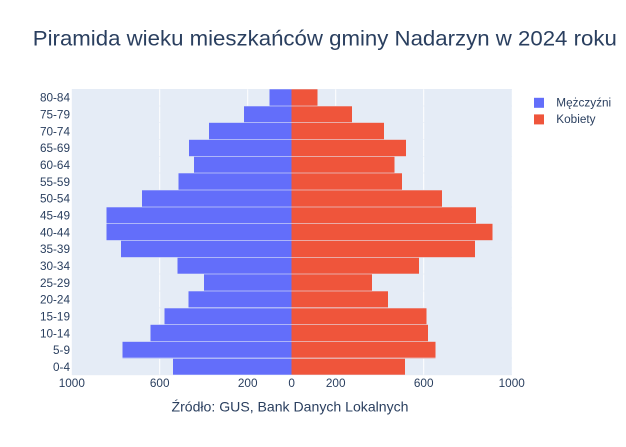 The height and width of the screenshot is (447, 626). What do you see at coordinates (55, 333) in the screenshot?
I see `svg-text: 10-14` at bounding box center [55, 333].